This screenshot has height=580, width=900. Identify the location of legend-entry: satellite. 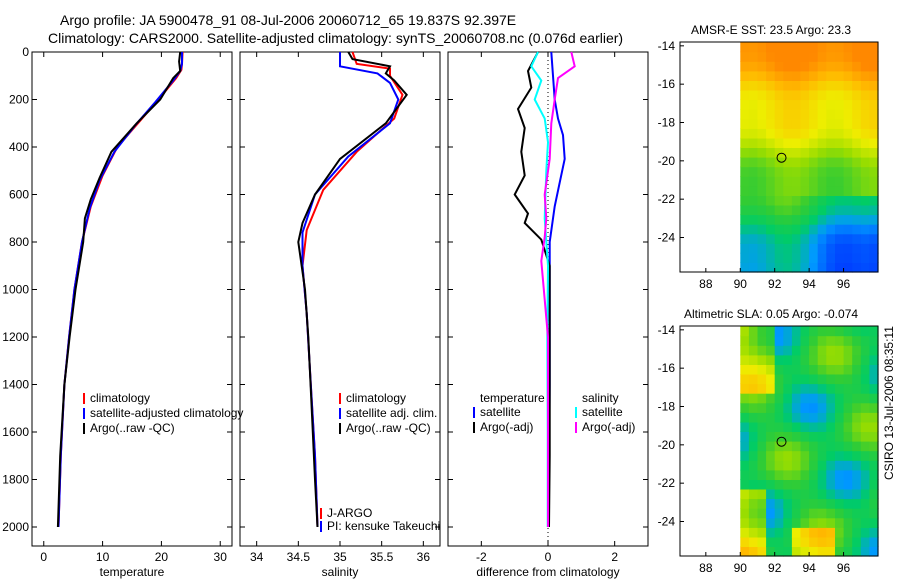
(602, 412).